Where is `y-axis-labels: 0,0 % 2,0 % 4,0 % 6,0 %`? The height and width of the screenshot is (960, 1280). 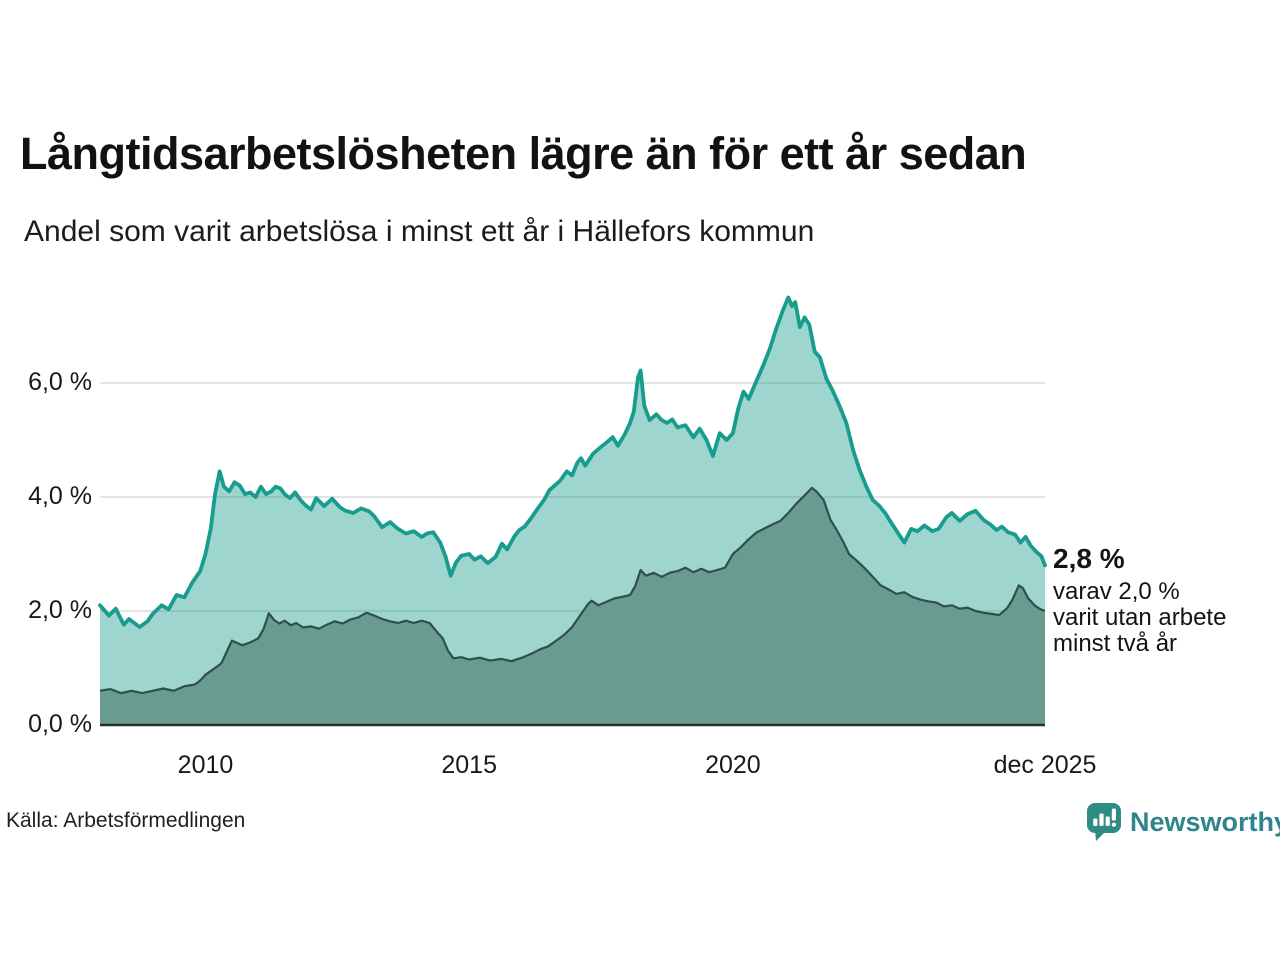 y-axis-labels: 0,0 % 2,0 % 4,0 % 6,0 % is located at coordinates (46, 480).